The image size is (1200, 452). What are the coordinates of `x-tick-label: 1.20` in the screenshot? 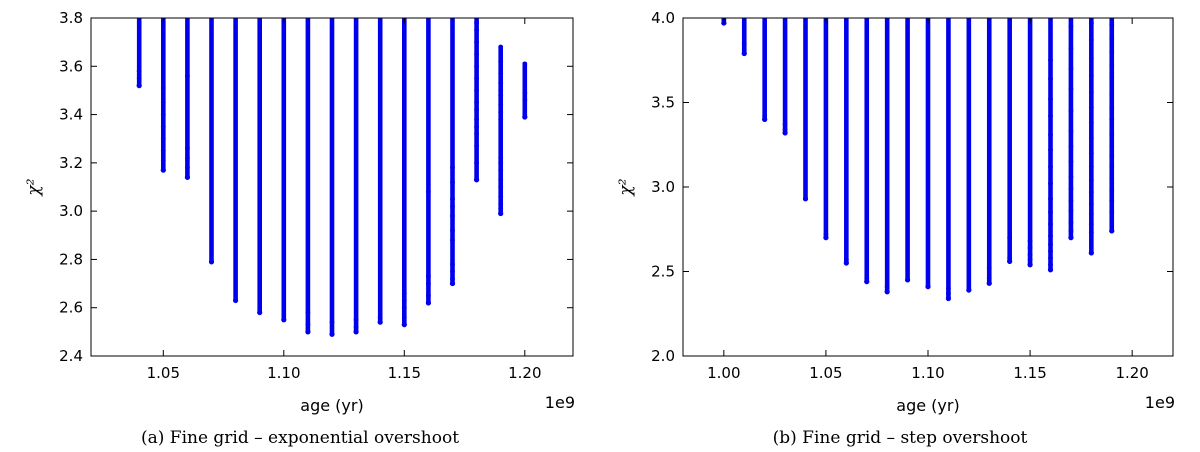 It's located at (1131, 373).